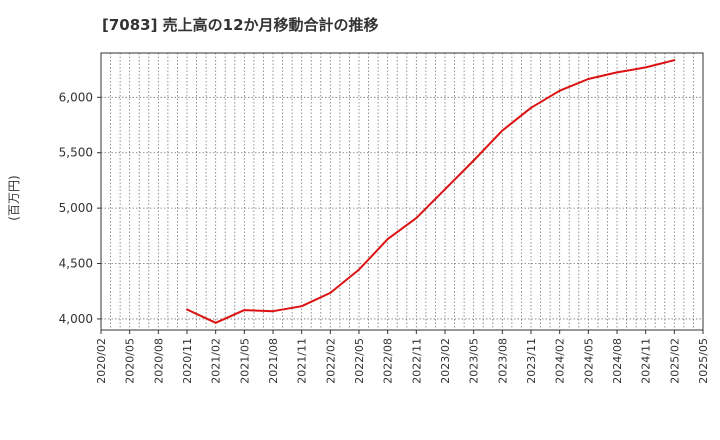 This screenshot has width=720, height=440. Describe the element at coordinates (273, 361) in the screenshot. I see `x-tick-label: 2021/08` at that location.